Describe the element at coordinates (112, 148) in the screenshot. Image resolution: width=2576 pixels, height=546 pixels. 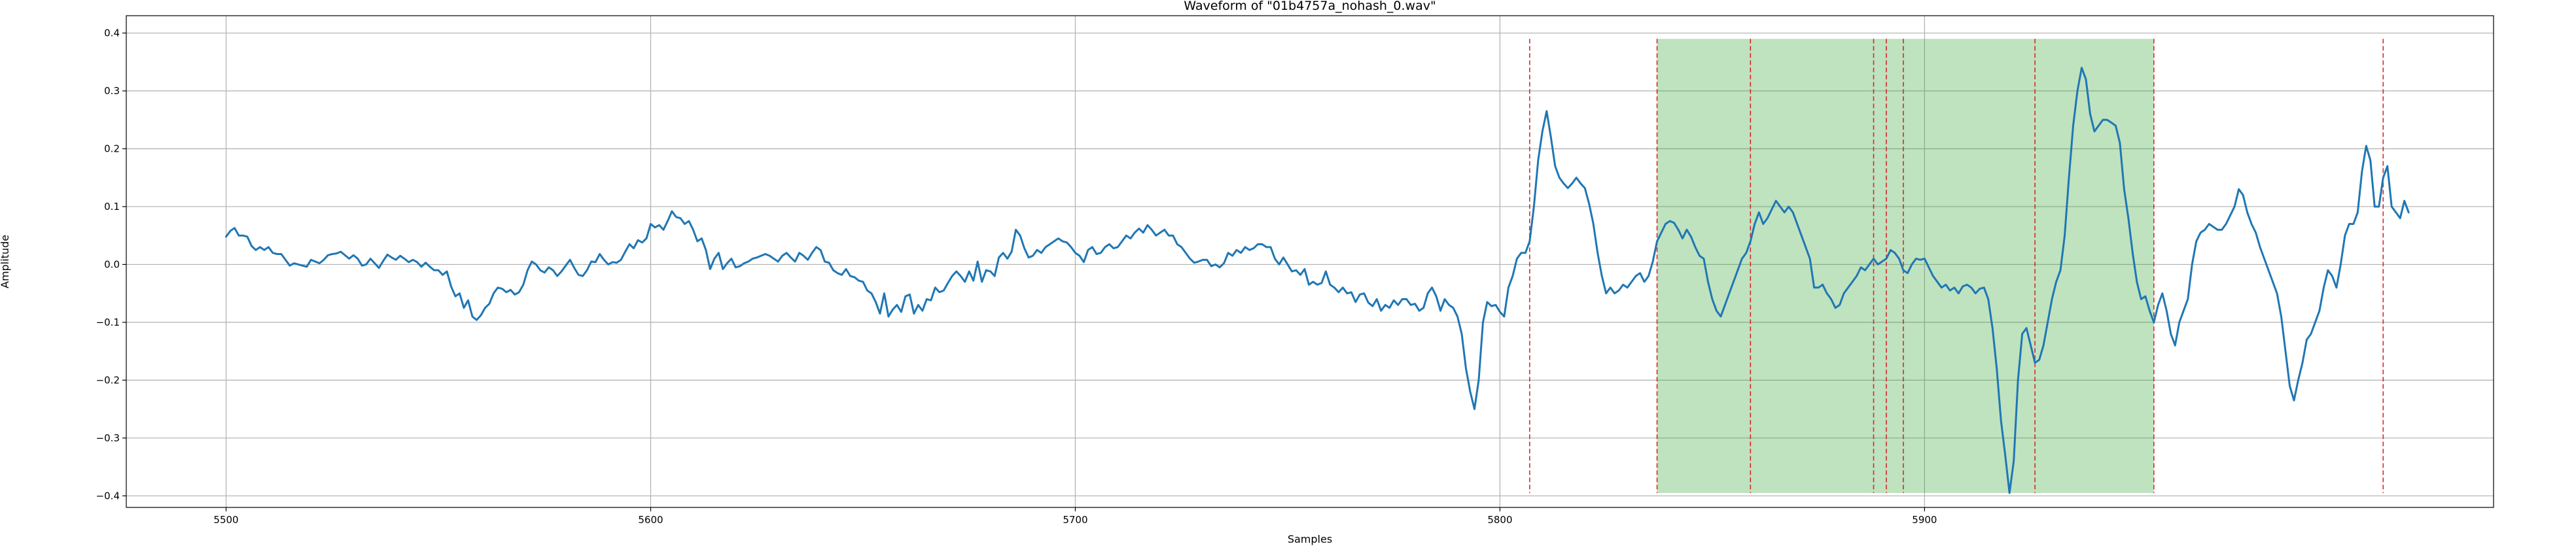
I see `y-tick-label: 0.2` at that location.